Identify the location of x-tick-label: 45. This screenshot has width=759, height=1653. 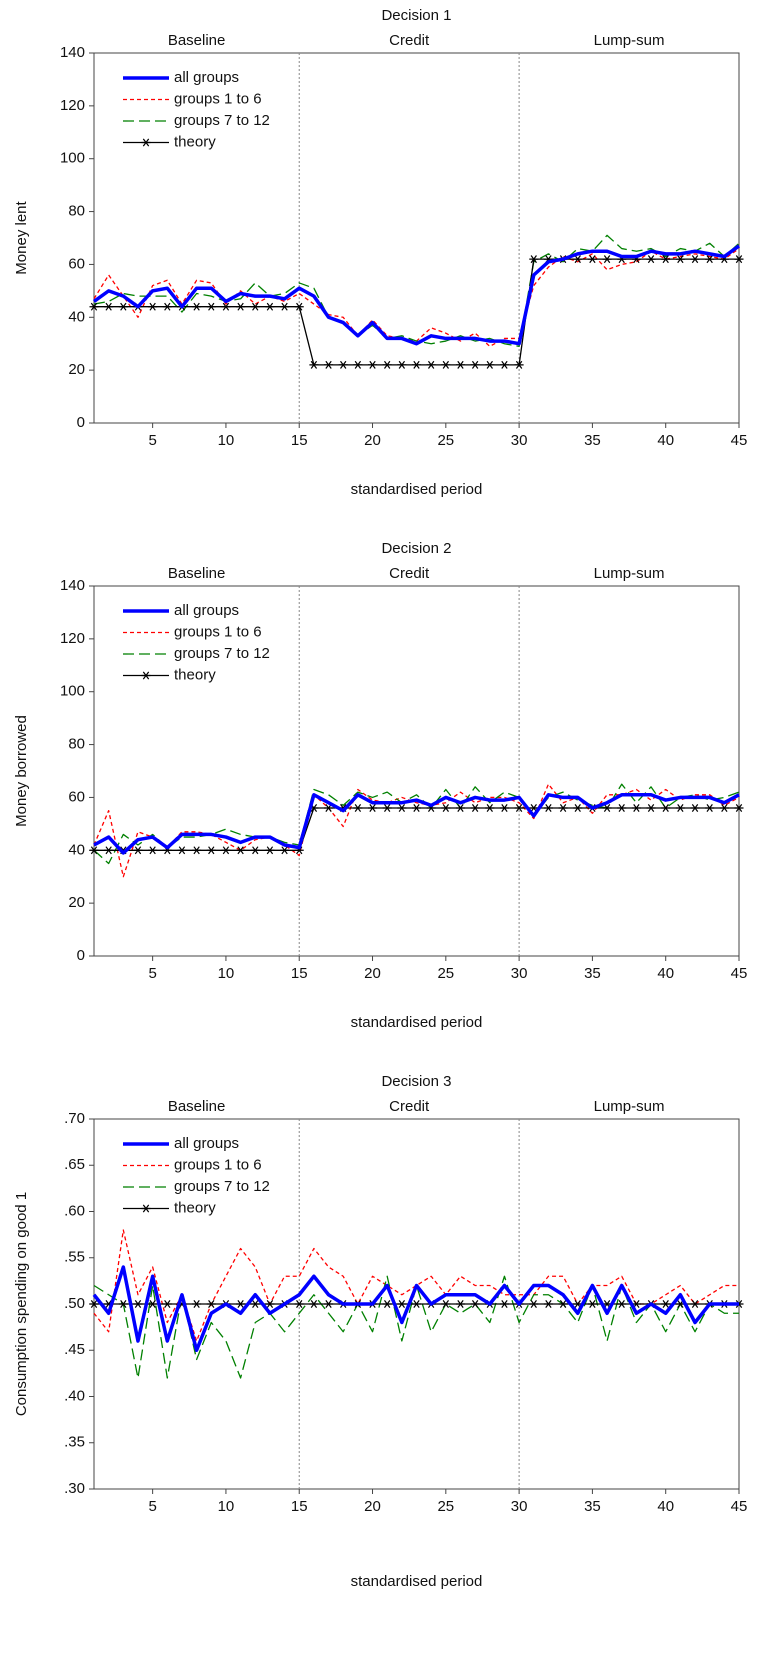
(739, 973).